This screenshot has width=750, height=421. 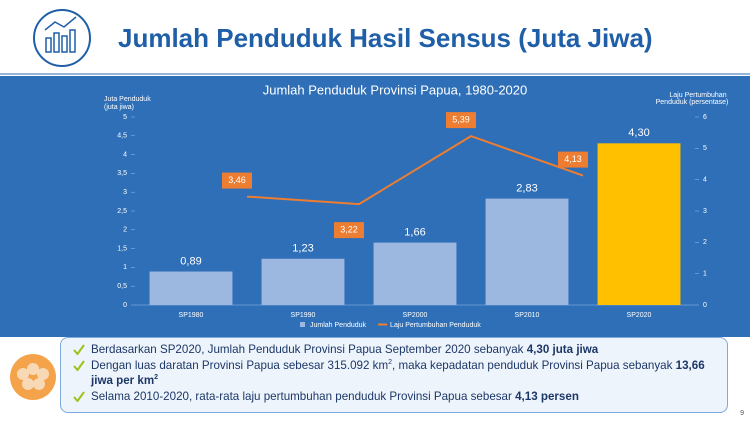 I want to click on line, so click(x=415, y=170).